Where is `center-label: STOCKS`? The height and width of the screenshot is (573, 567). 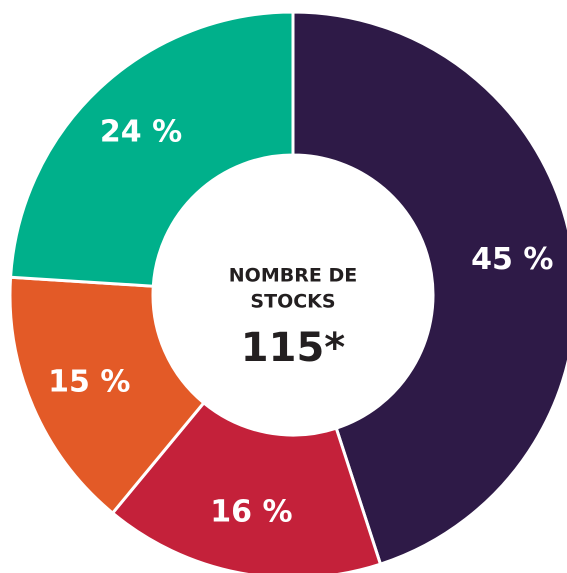 center-label: STOCKS is located at coordinates (292, 302).